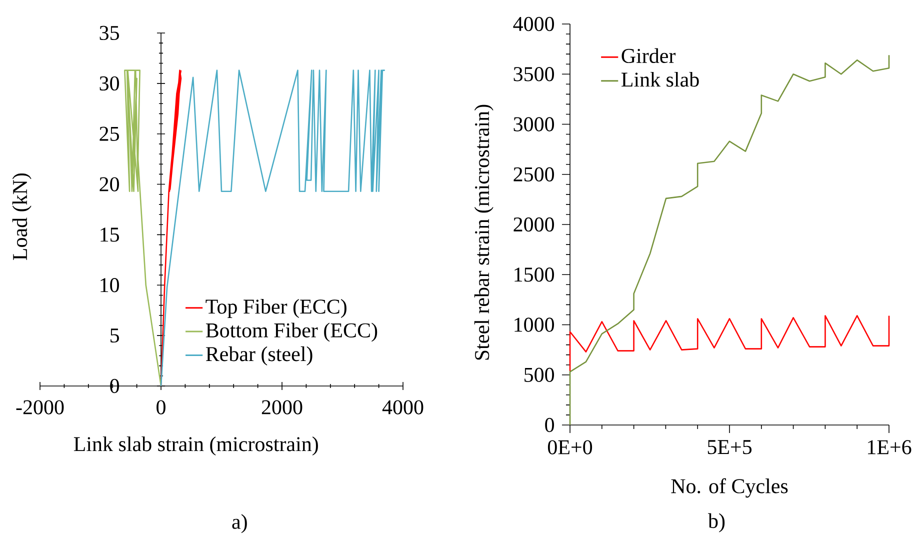 Image resolution: width=919 pixels, height=540 pixels. What do you see at coordinates (534, 275) in the screenshot?
I see `y-tick-label: 1500` at bounding box center [534, 275].